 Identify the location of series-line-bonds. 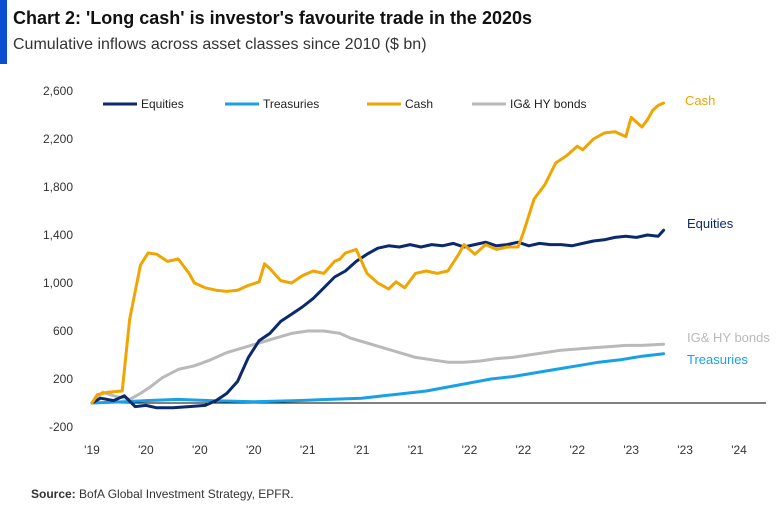
(378, 367).